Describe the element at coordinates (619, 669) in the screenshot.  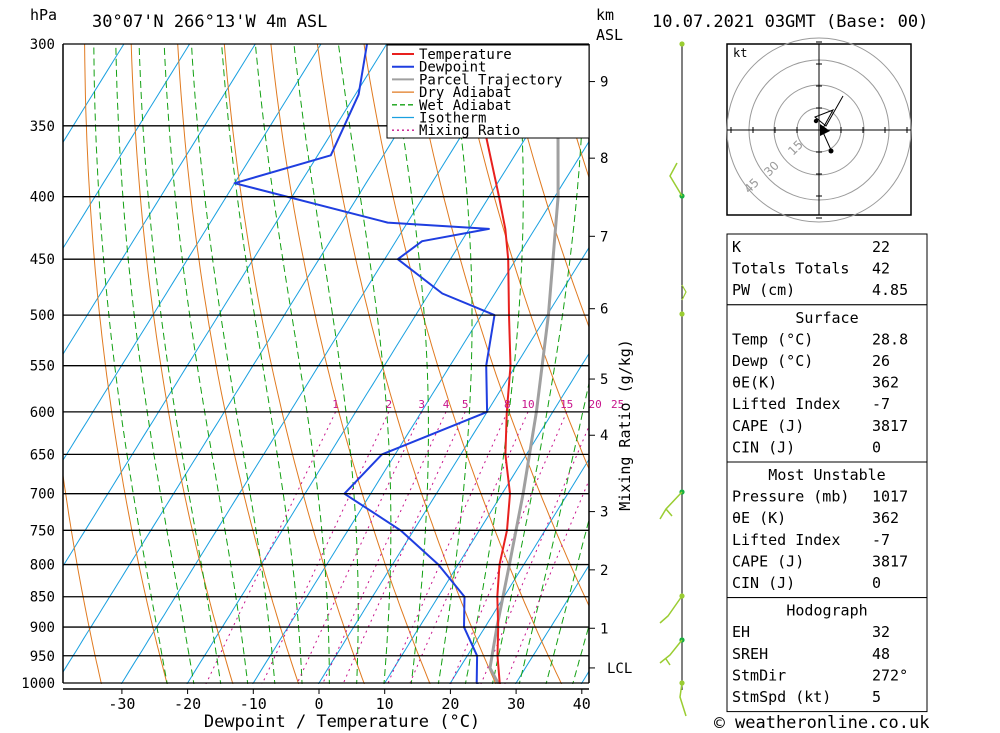
I see `height-tick-label: LCL` at that location.